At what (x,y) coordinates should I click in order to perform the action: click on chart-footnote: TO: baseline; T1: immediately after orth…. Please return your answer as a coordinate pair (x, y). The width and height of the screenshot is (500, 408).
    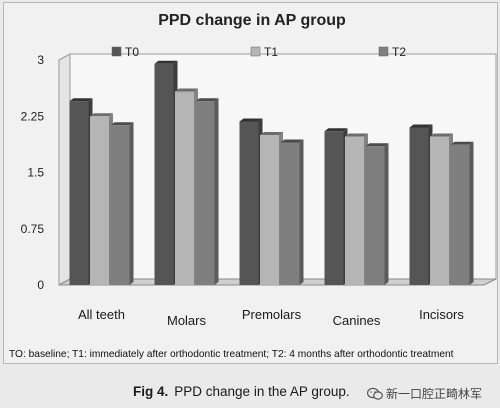
    Looking at the image, I should click on (231, 354).